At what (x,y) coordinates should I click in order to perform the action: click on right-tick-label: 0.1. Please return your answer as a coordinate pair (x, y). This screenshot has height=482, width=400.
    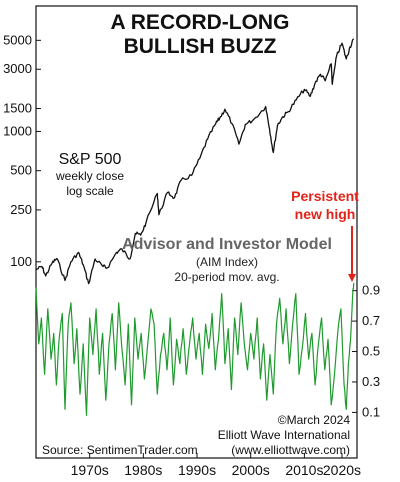
    Looking at the image, I should click on (371, 411).